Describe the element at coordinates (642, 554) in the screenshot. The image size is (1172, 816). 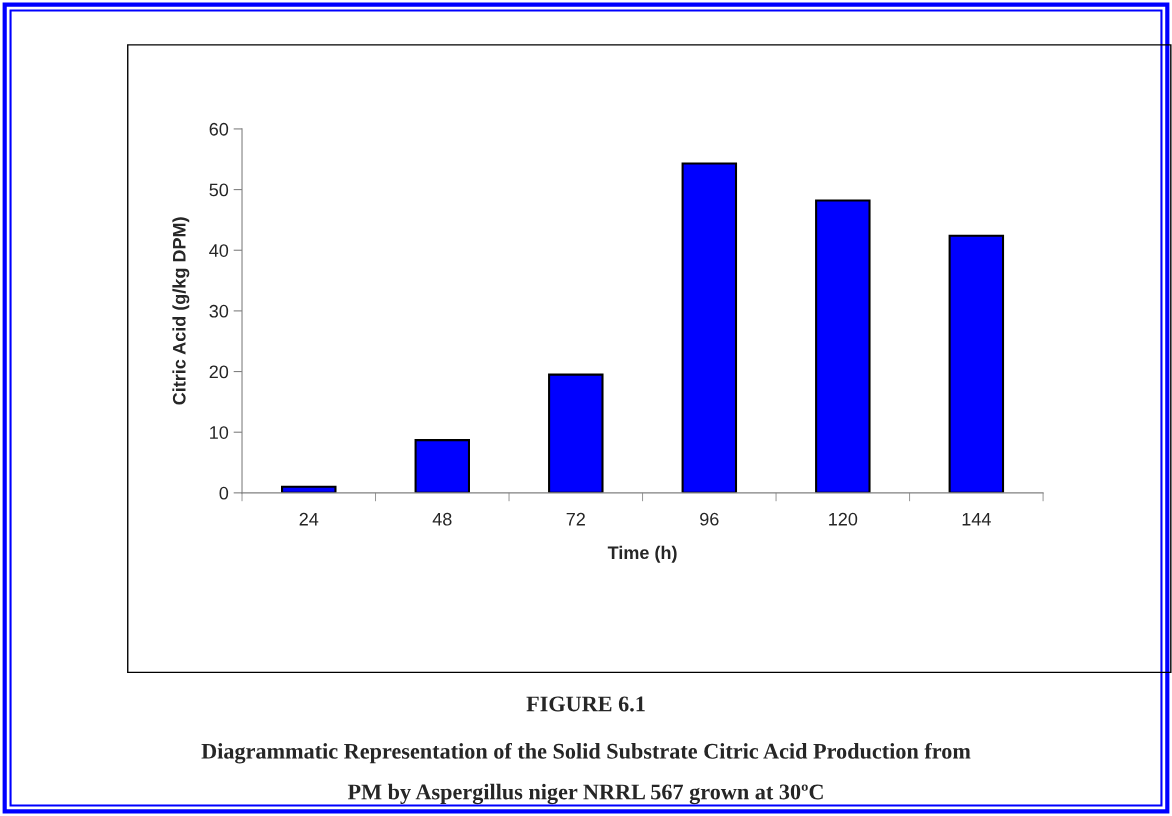
I see `x-axis-title: Time (h)` at that location.